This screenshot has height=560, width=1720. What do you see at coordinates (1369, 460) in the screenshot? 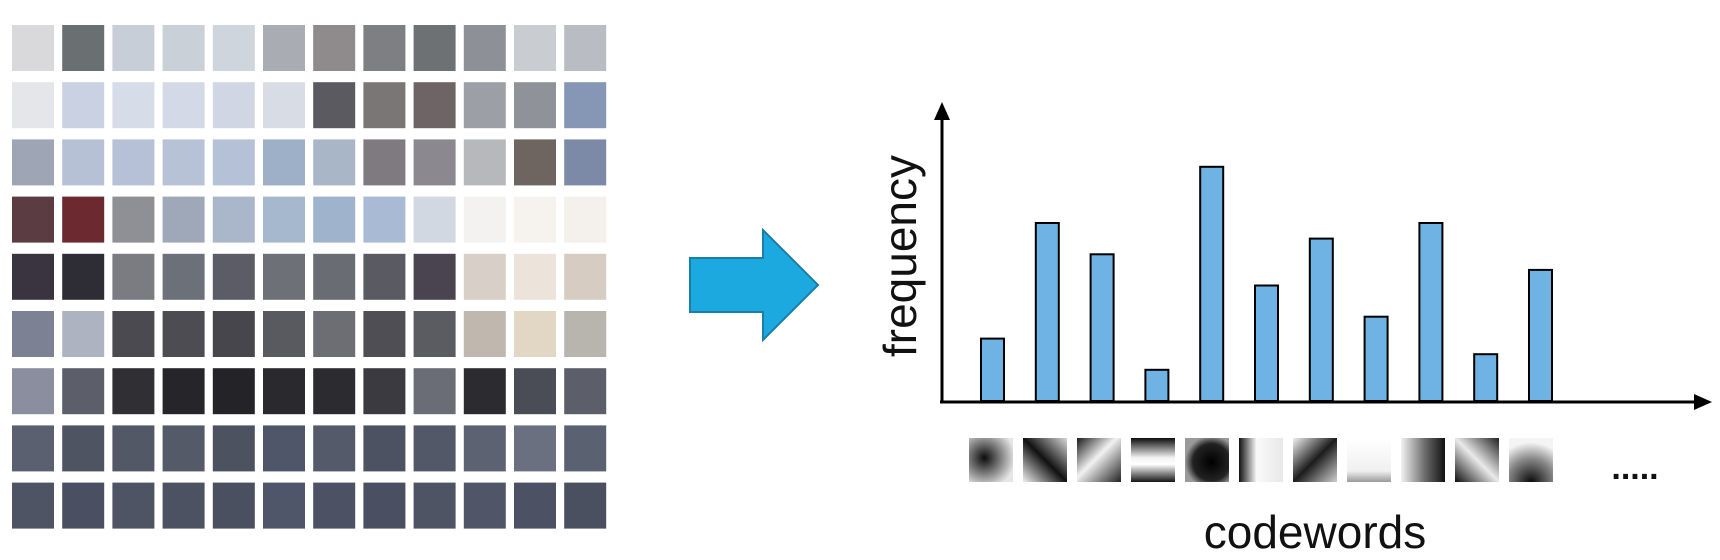
I see `codeword-light-flat-icon` at bounding box center [1369, 460].